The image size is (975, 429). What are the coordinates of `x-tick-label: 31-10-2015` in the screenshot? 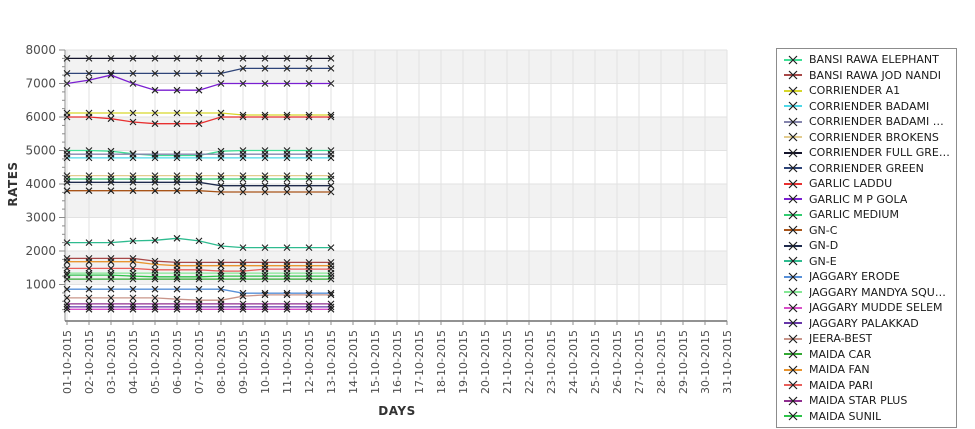 It's located at (727, 362).